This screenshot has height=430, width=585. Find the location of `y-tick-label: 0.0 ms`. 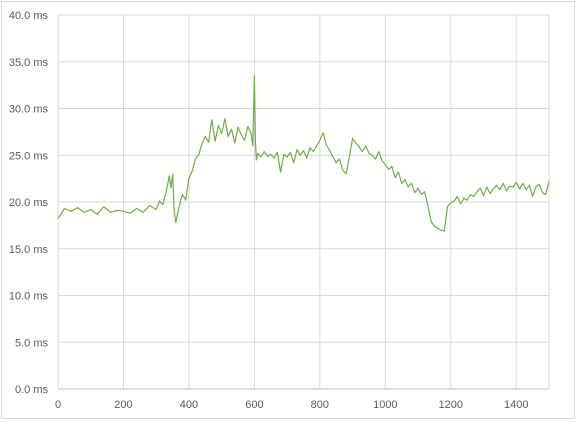

y-tick-label: 0.0 ms is located at coordinates (32, 390).